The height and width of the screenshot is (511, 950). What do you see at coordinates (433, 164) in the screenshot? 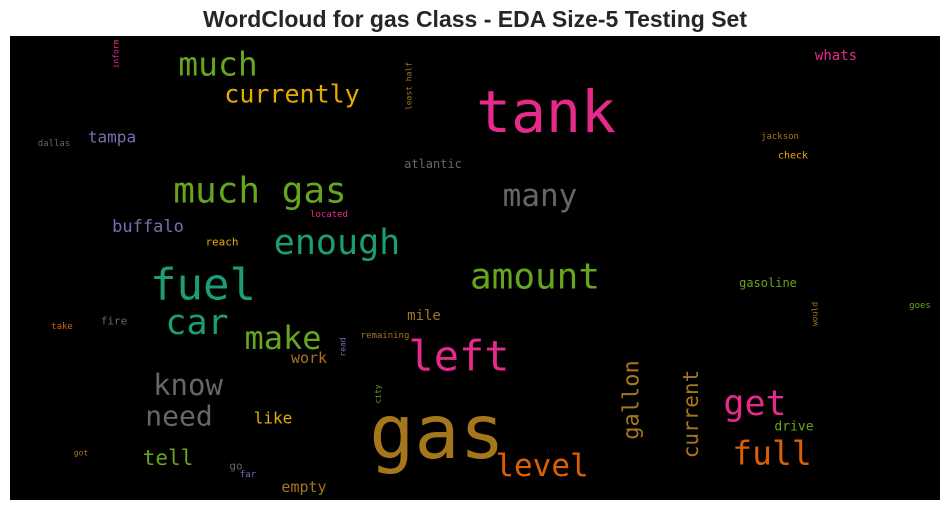
I see `word-atlantic: atlantic` at bounding box center [433, 164].